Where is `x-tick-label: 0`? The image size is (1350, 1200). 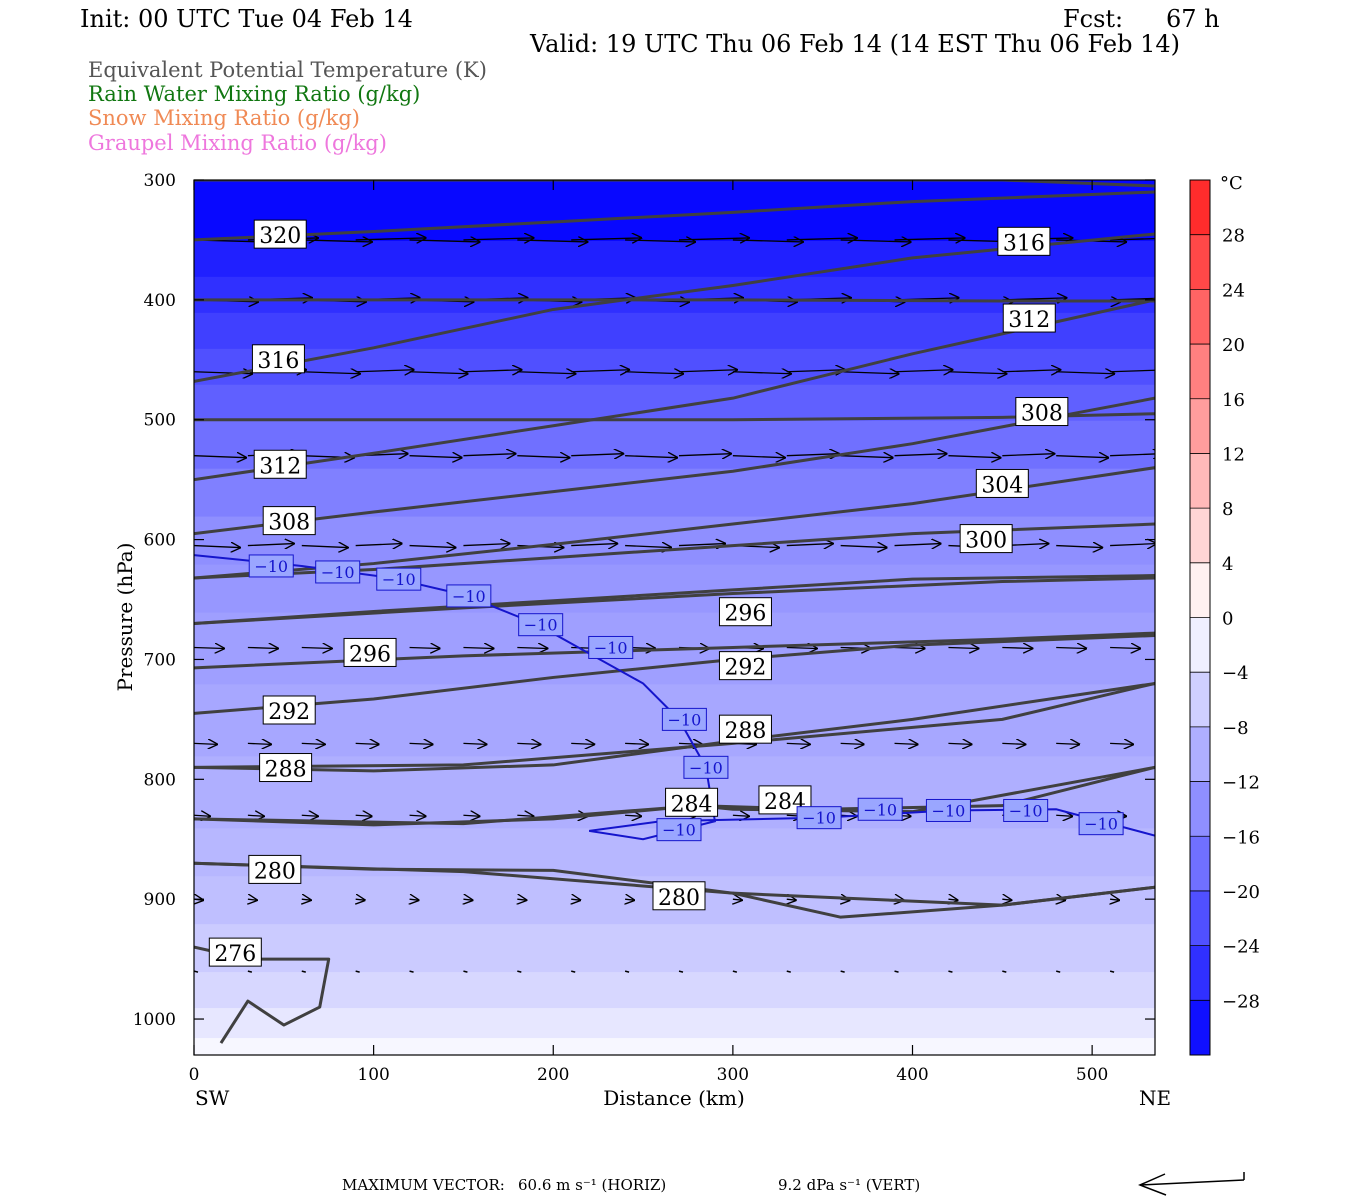 x-tick-label: 0 is located at coordinates (194, 1075).